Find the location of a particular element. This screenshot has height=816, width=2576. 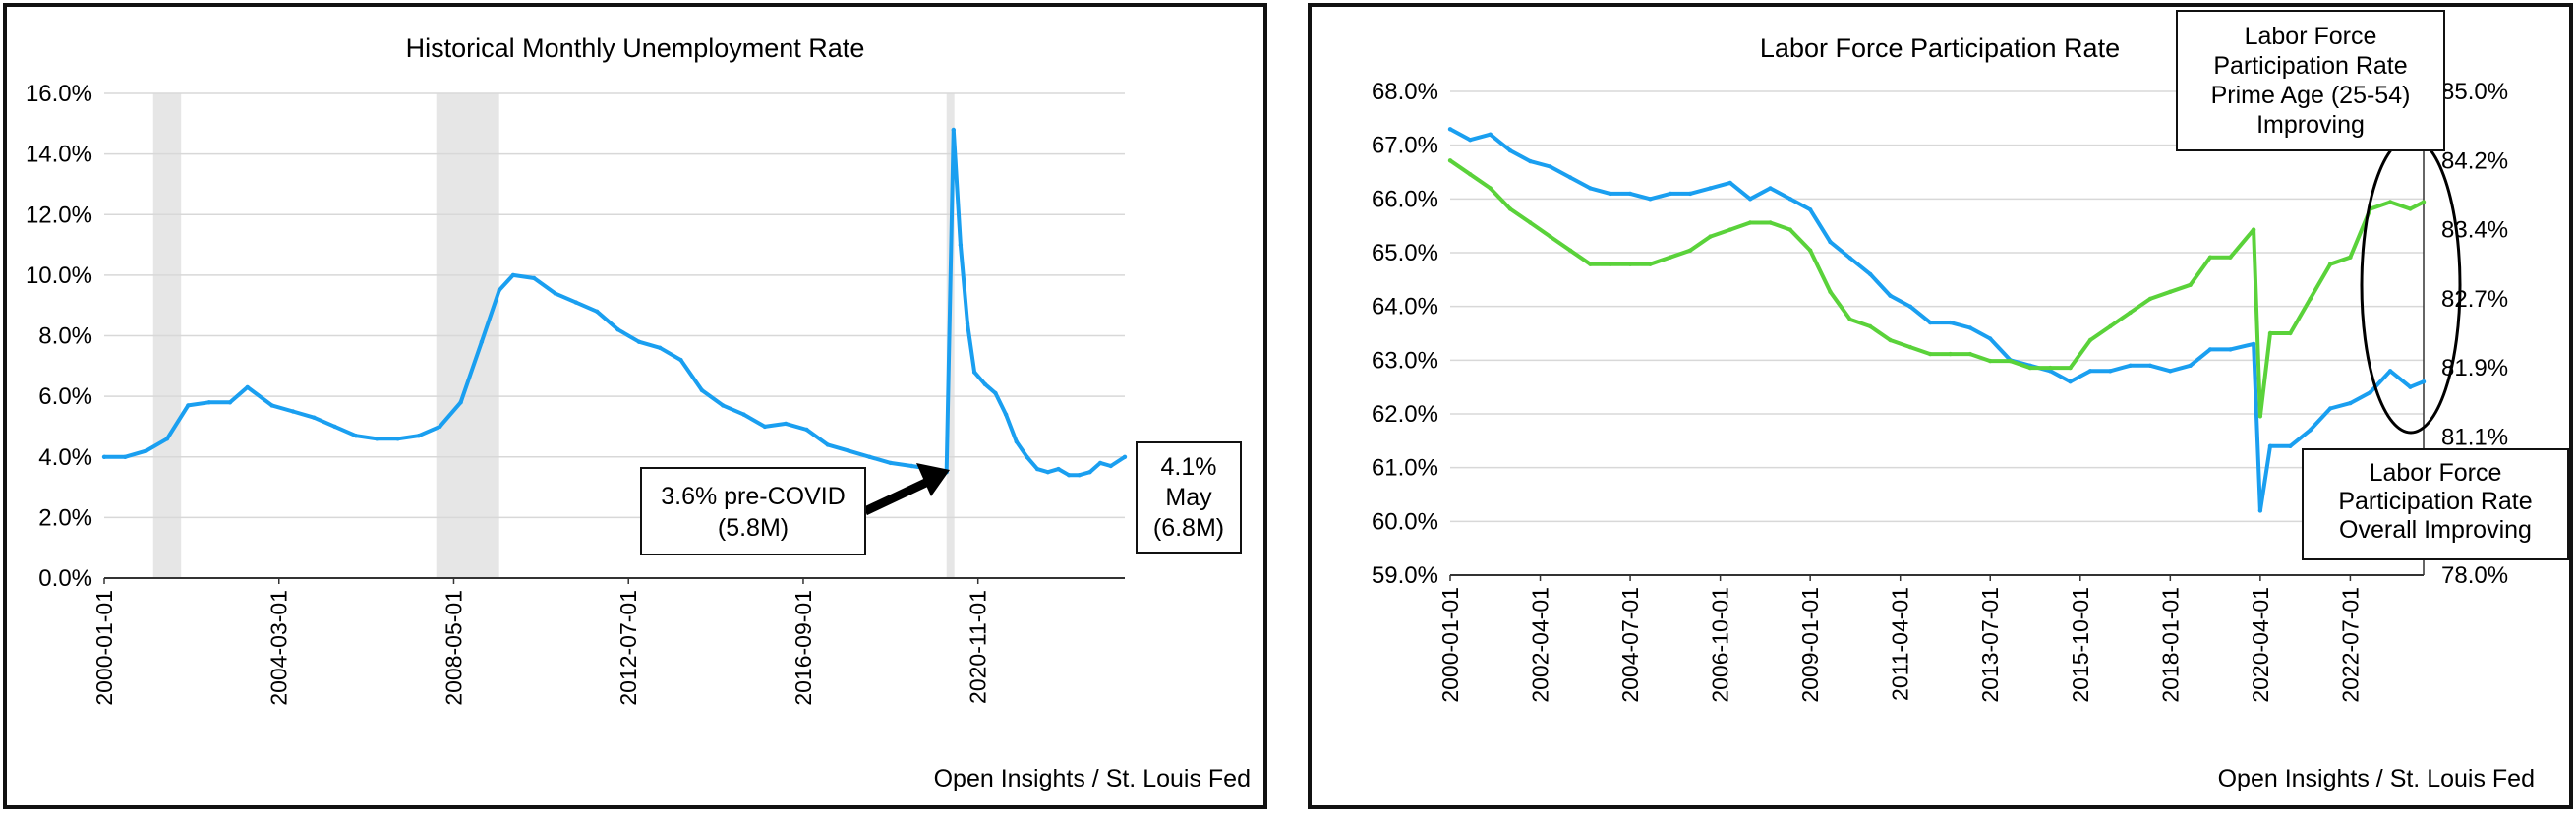

pre-covid-annotation-box is located at coordinates (753, 511).